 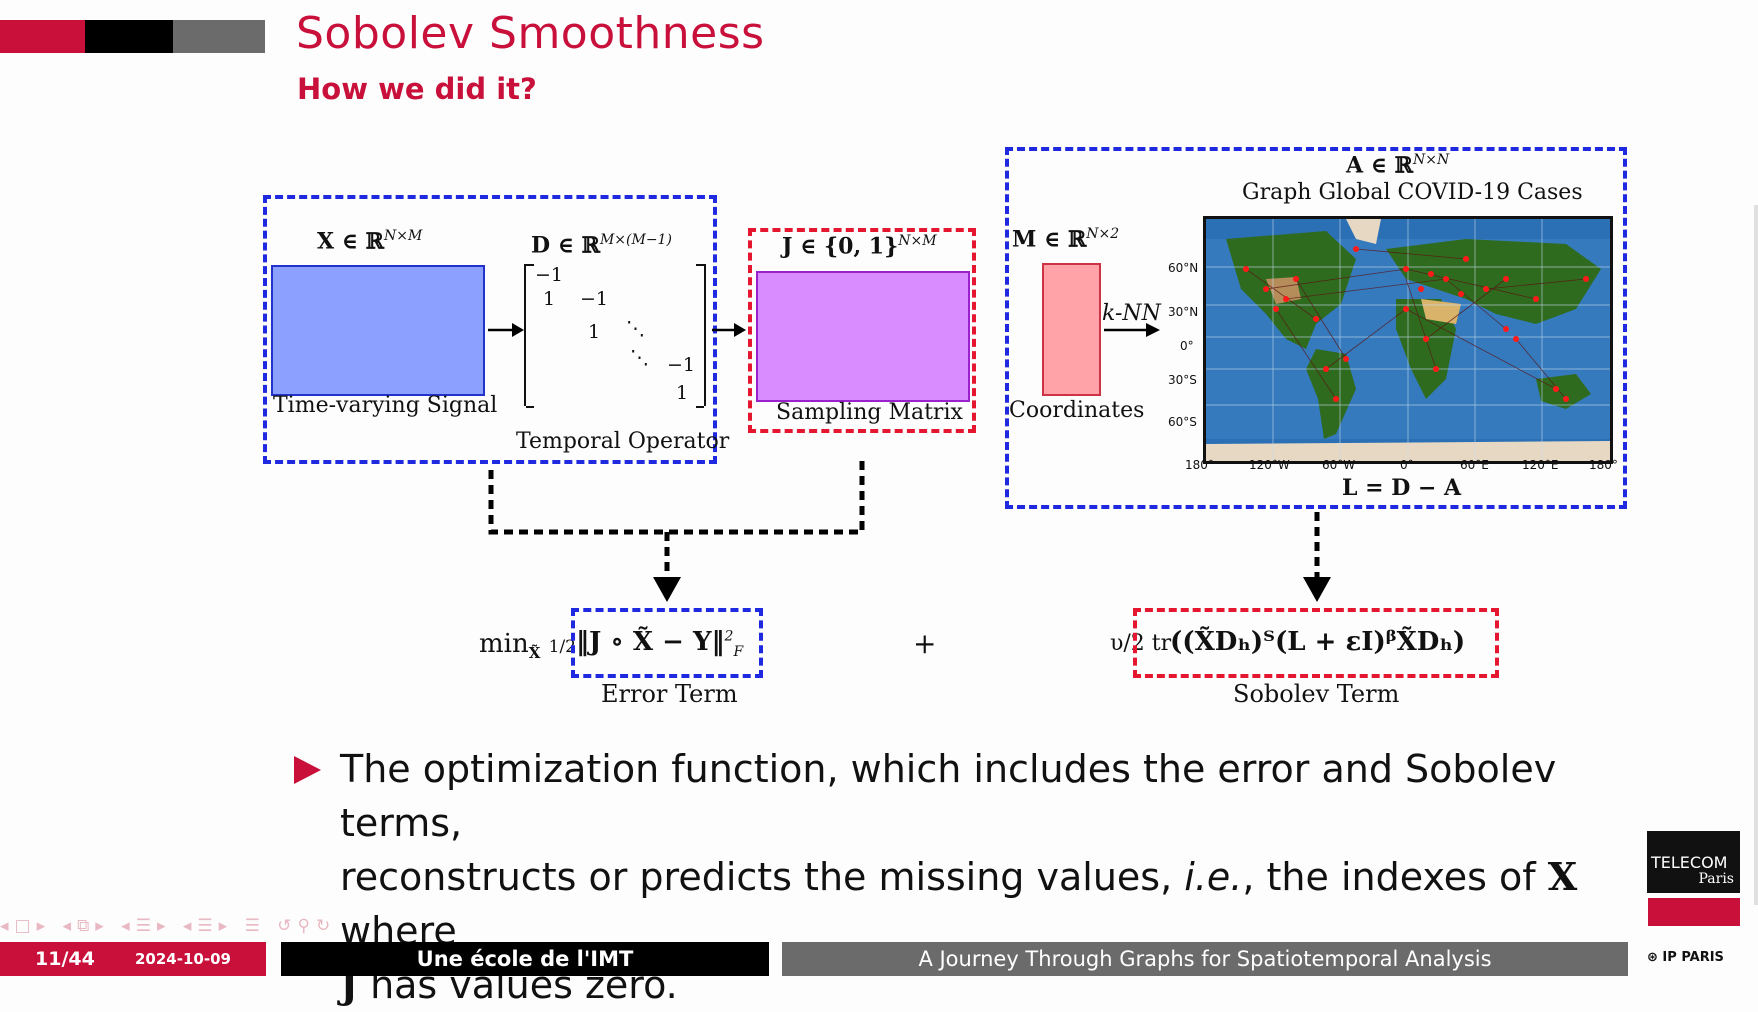 What do you see at coordinates (385, 405) in the screenshot?
I see `x-caption: Time-varying Signal` at bounding box center [385, 405].